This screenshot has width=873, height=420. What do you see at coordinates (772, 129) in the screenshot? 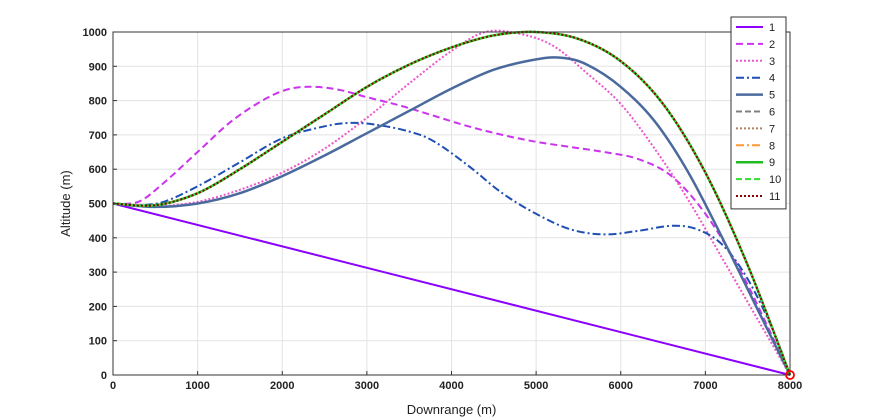
I see `legend-label-7: 7` at bounding box center [772, 129].